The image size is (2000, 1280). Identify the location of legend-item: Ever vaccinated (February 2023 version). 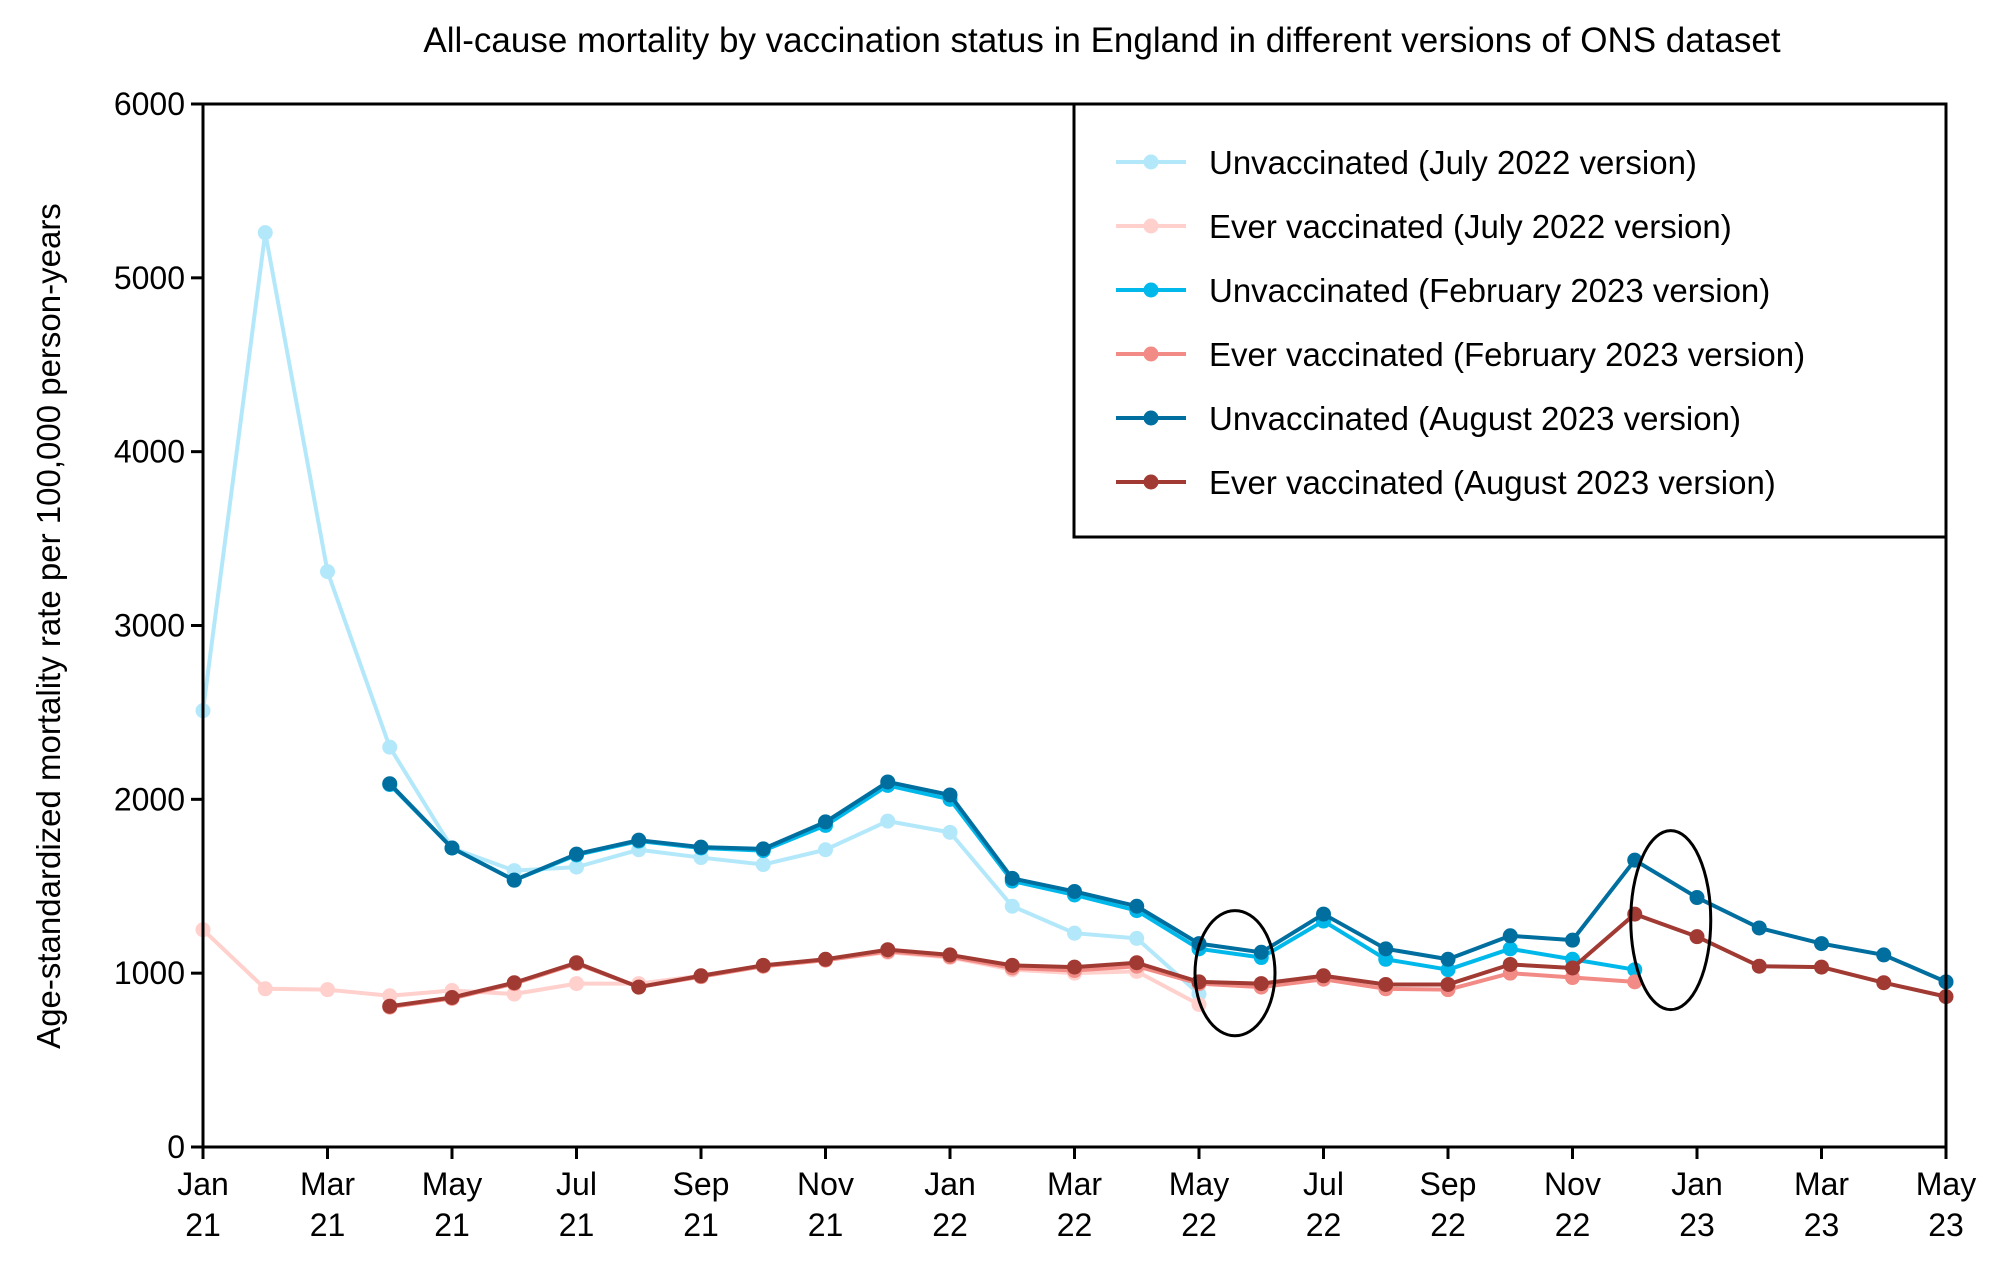
(1460, 354).